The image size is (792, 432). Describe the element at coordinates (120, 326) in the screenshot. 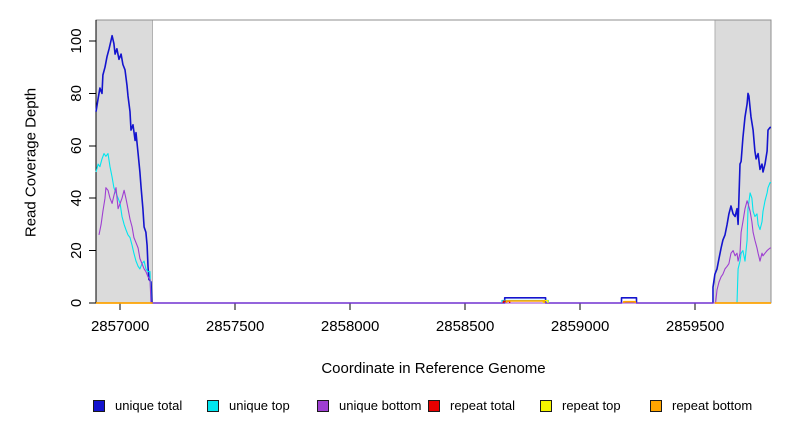

I see `x-tick-label: 2857000` at that location.